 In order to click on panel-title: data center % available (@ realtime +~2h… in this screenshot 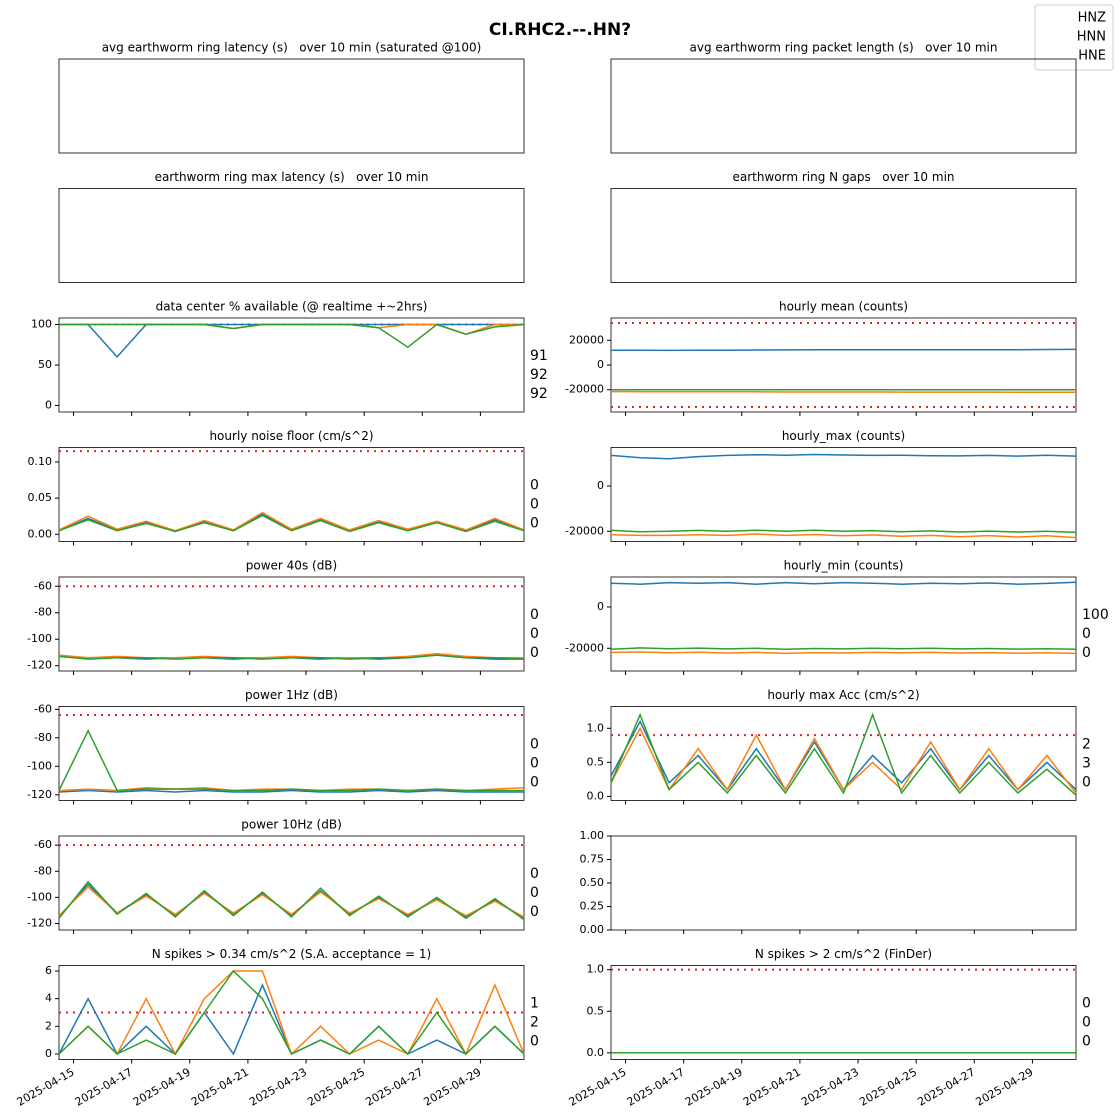, I will do `click(292, 307)`.